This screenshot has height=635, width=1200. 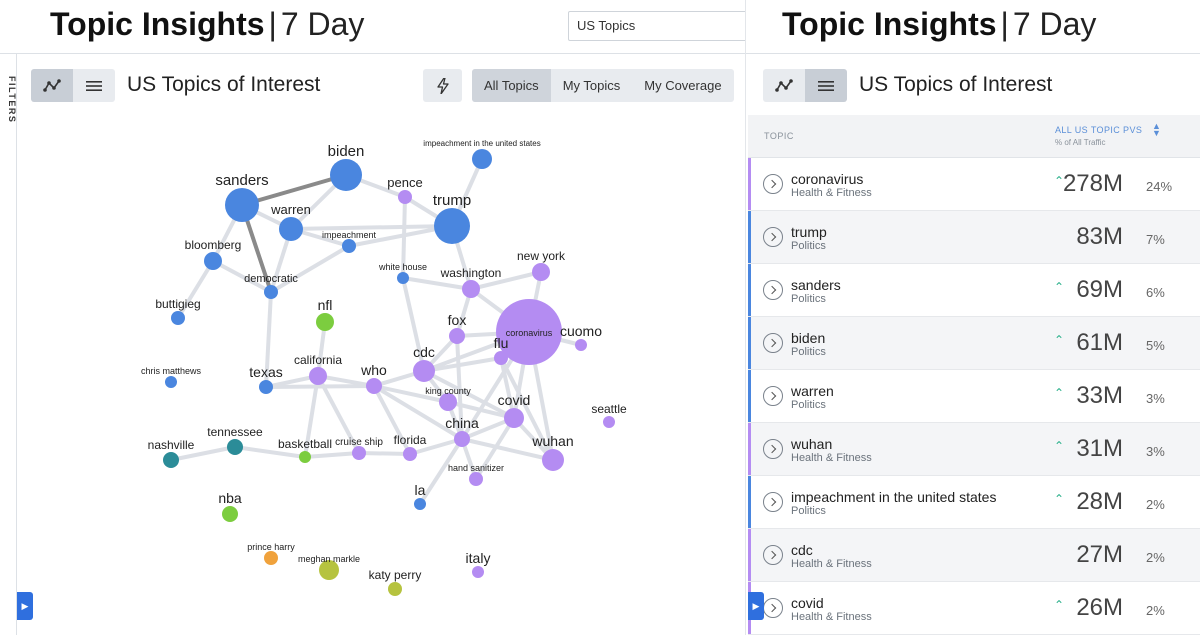 What do you see at coordinates (1099, 130) in the screenshot?
I see `column-pvs: ALL US TOPIC PVS` at bounding box center [1099, 130].